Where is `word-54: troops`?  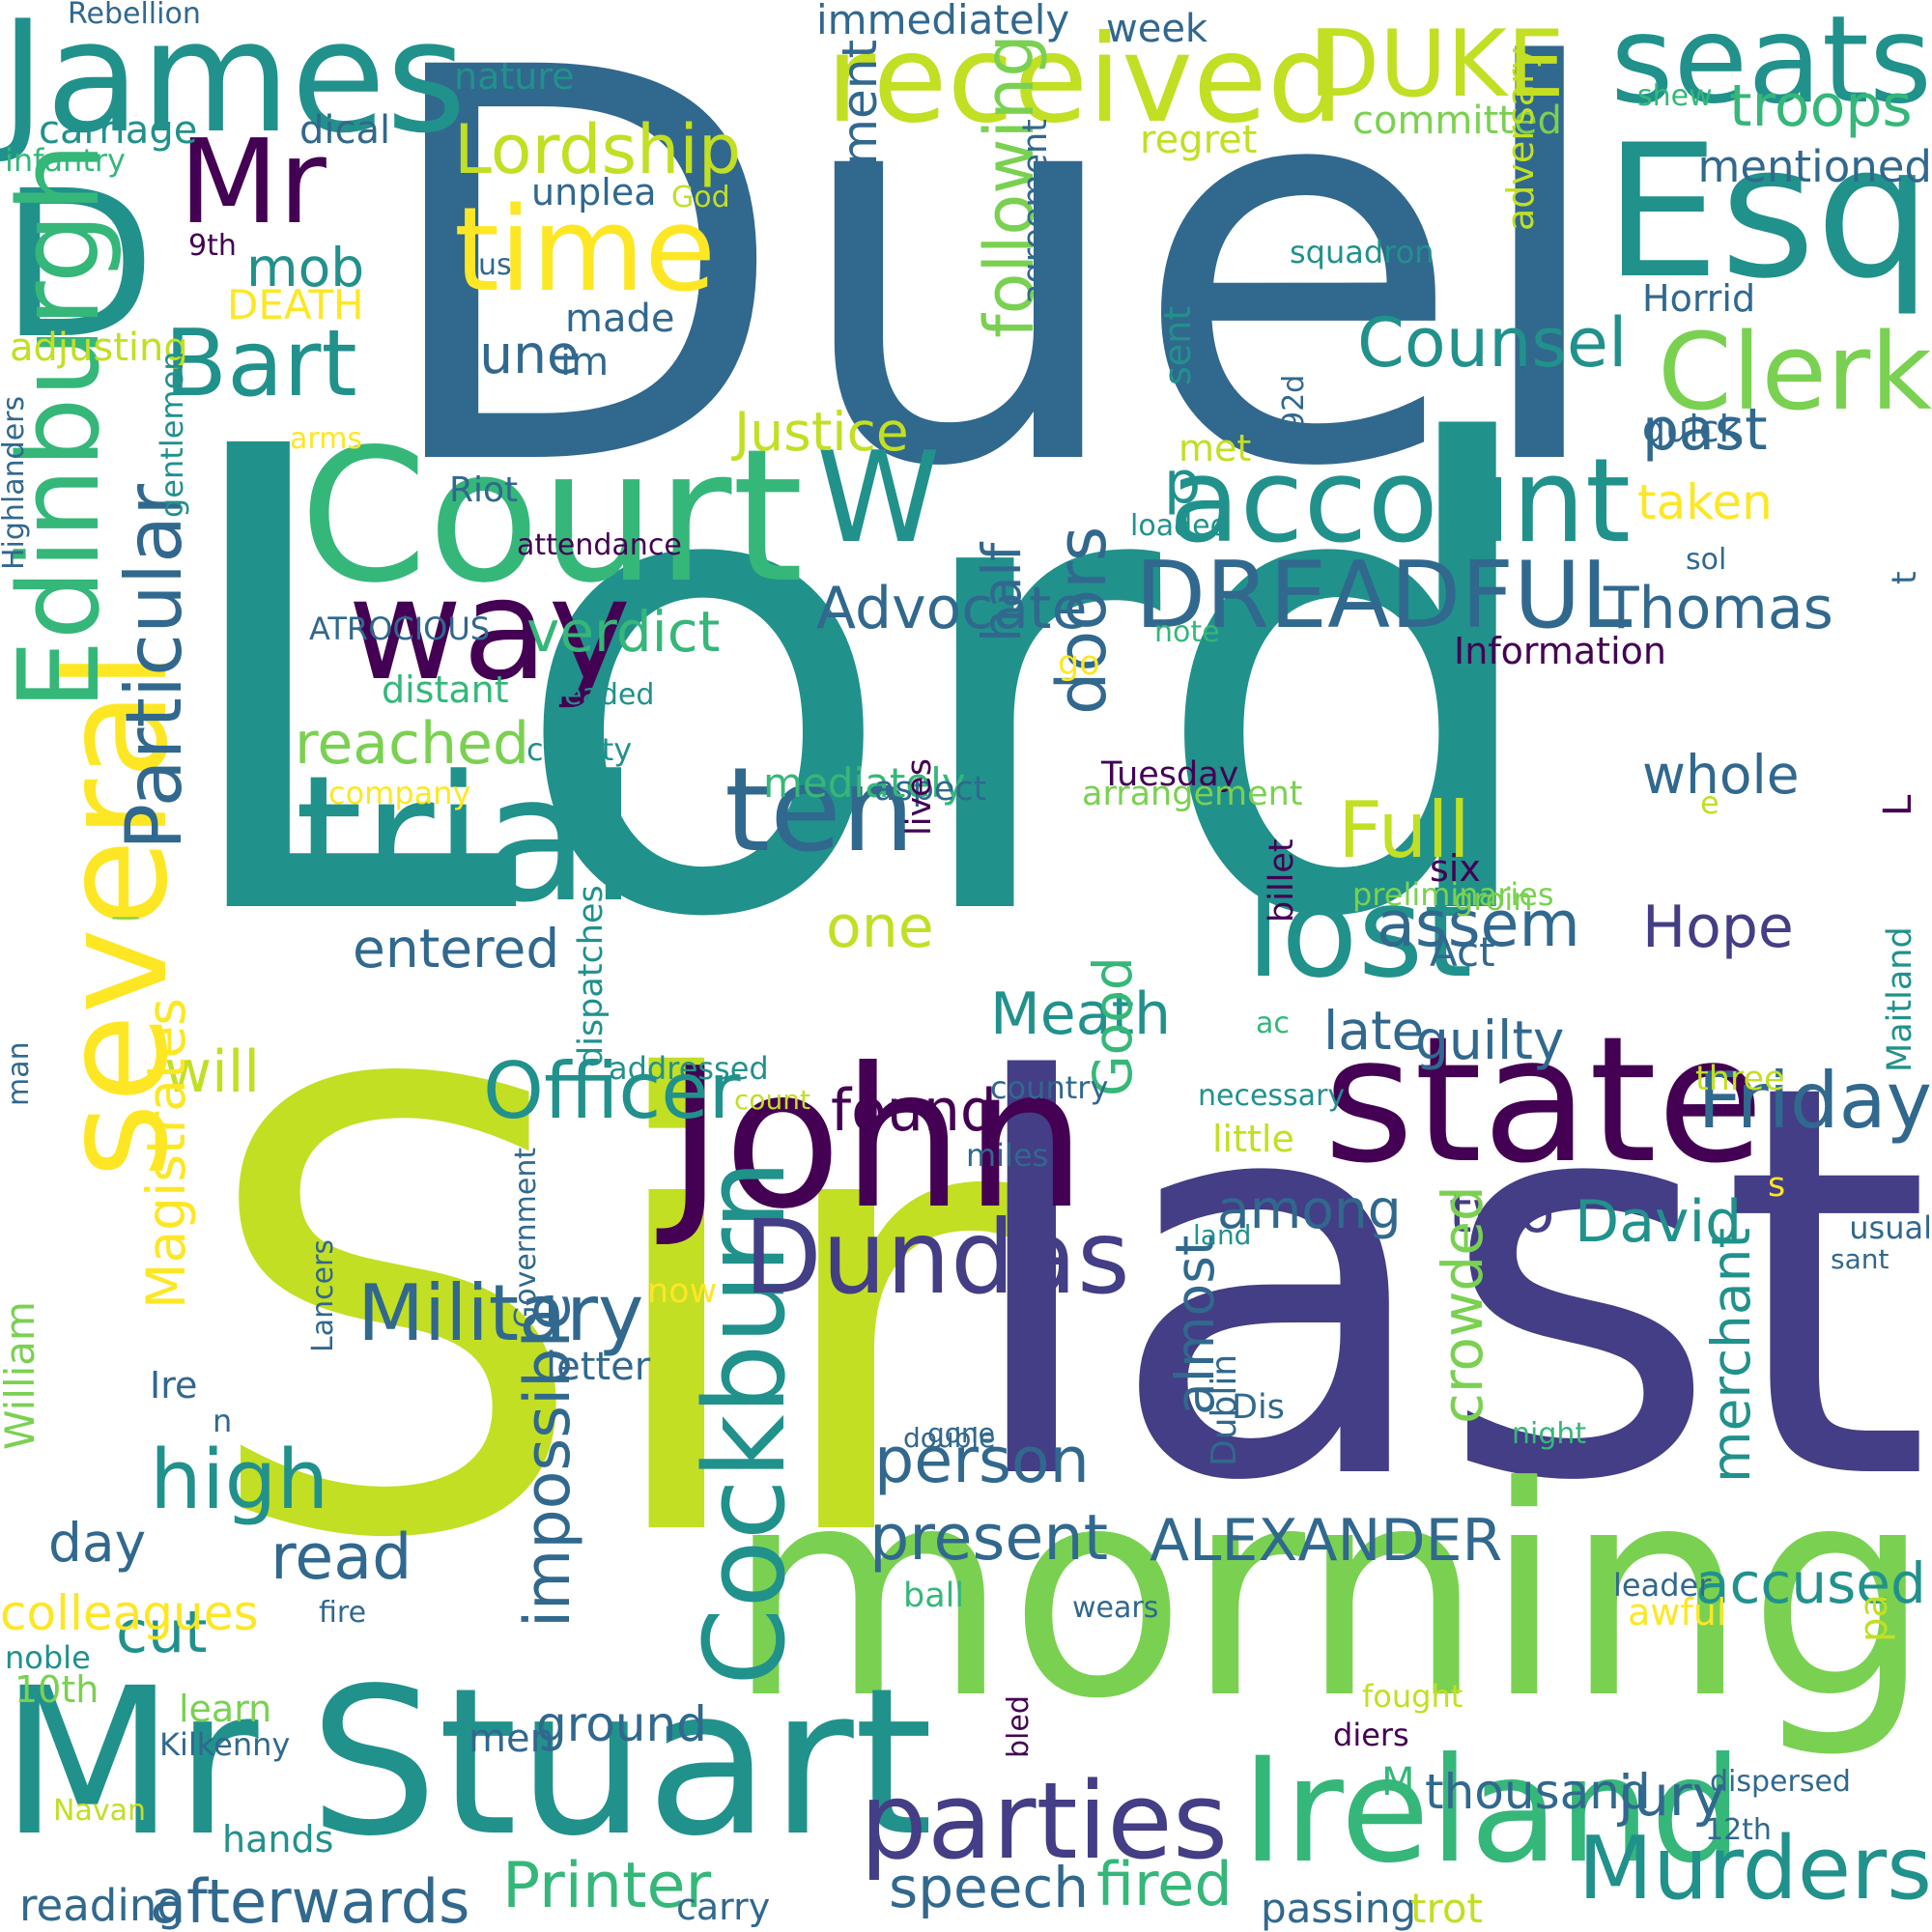 word-54: troops is located at coordinates (1821, 106).